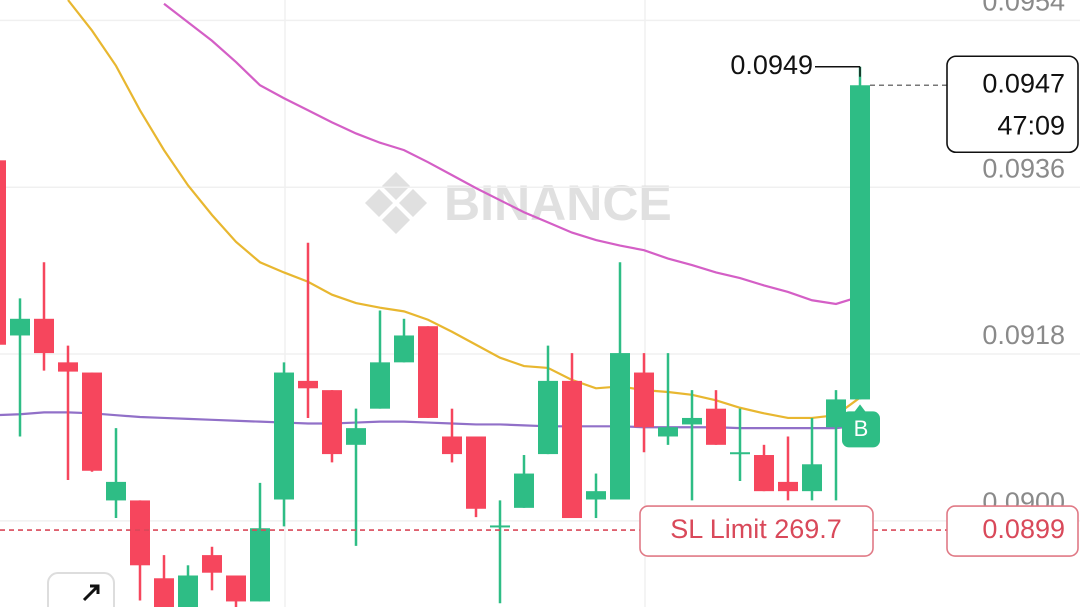 This screenshot has width=1080, height=607. I want to click on arrow-icon, so click(91, 593).